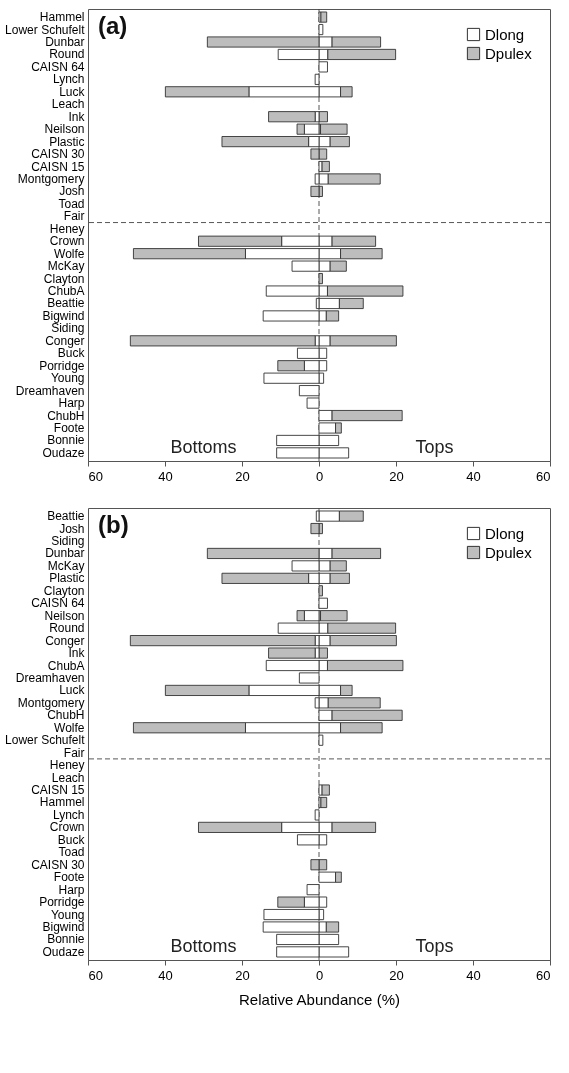  What do you see at coordinates (113, 25) in the screenshot?
I see `chart-title: (a)` at bounding box center [113, 25].